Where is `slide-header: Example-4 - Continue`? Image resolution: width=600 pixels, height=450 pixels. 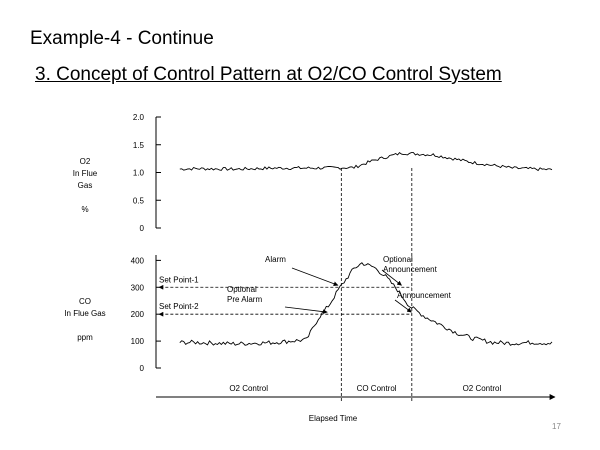
slide-header: Example-4 - Continue is located at coordinates (122, 38).